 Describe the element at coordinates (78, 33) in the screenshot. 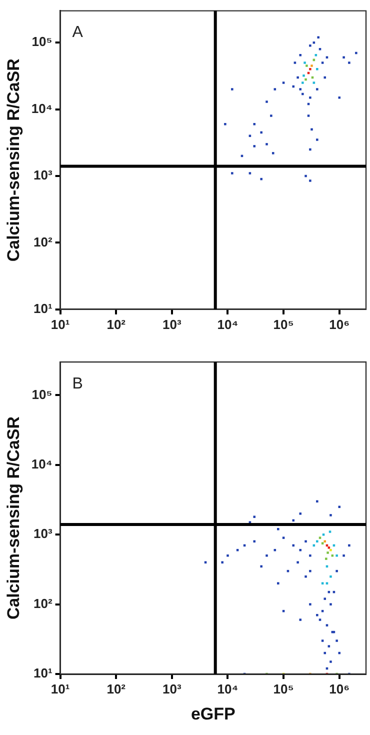

I see `annotation: A` at that location.